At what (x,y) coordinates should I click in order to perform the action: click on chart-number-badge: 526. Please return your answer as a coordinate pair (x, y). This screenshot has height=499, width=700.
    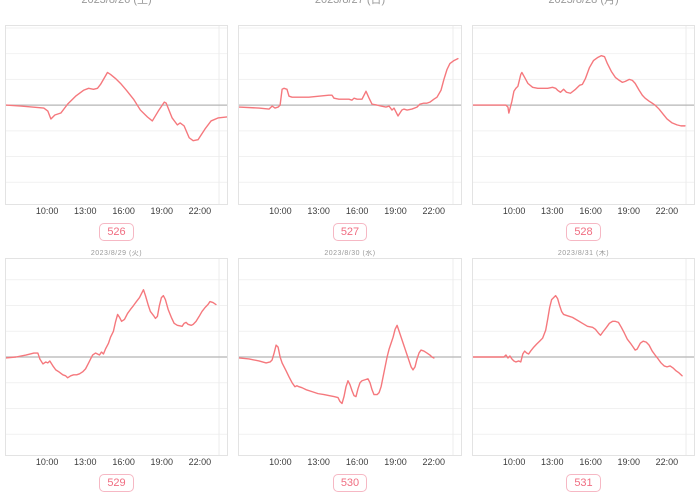
    Looking at the image, I should click on (116, 232).